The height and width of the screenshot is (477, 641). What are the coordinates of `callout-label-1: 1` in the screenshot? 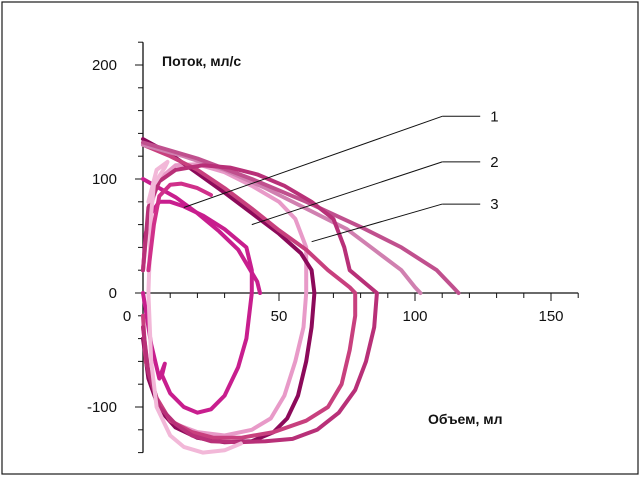 It's located at (494, 116).